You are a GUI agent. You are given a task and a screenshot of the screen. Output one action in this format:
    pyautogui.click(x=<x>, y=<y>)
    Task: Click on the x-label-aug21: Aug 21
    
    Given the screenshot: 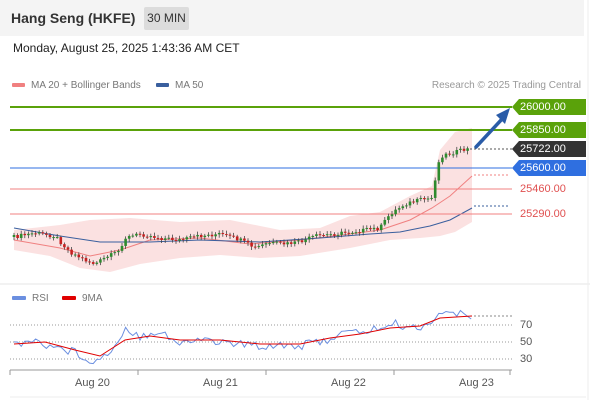 What is the action you would take?
    pyautogui.click(x=220, y=383)
    